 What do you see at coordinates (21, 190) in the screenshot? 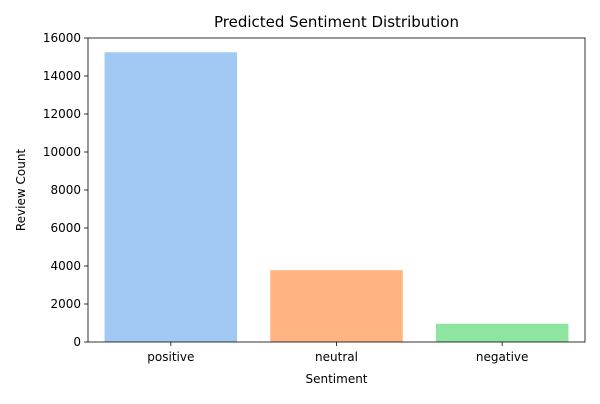
I see `y-axis-label: Review Count` at bounding box center [21, 190].